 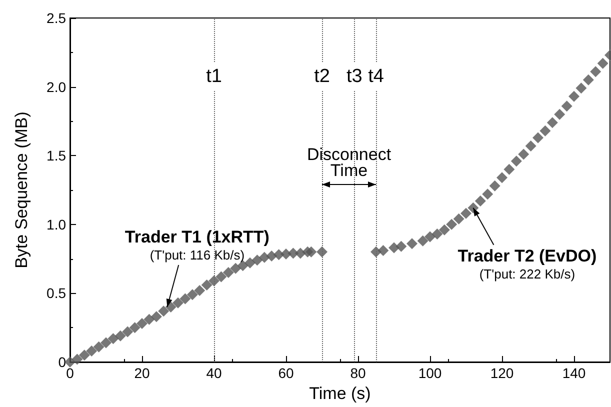 What do you see at coordinates (142, 373) in the screenshot?
I see `x-tick-label: 20` at bounding box center [142, 373].